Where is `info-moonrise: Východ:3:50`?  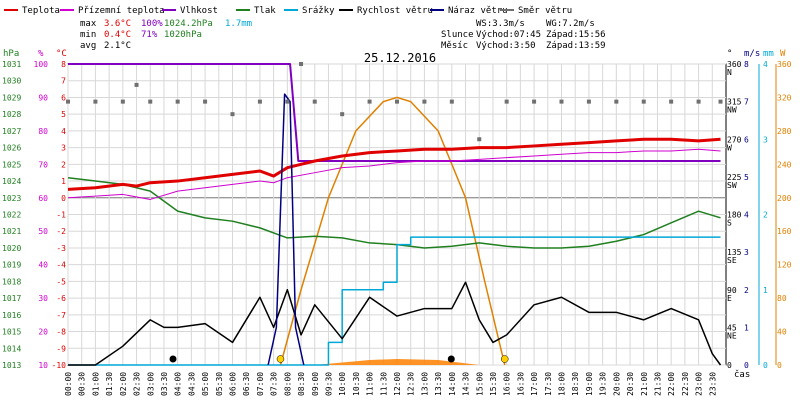 info-moonrise: Východ:3:50 is located at coordinates (506, 46).